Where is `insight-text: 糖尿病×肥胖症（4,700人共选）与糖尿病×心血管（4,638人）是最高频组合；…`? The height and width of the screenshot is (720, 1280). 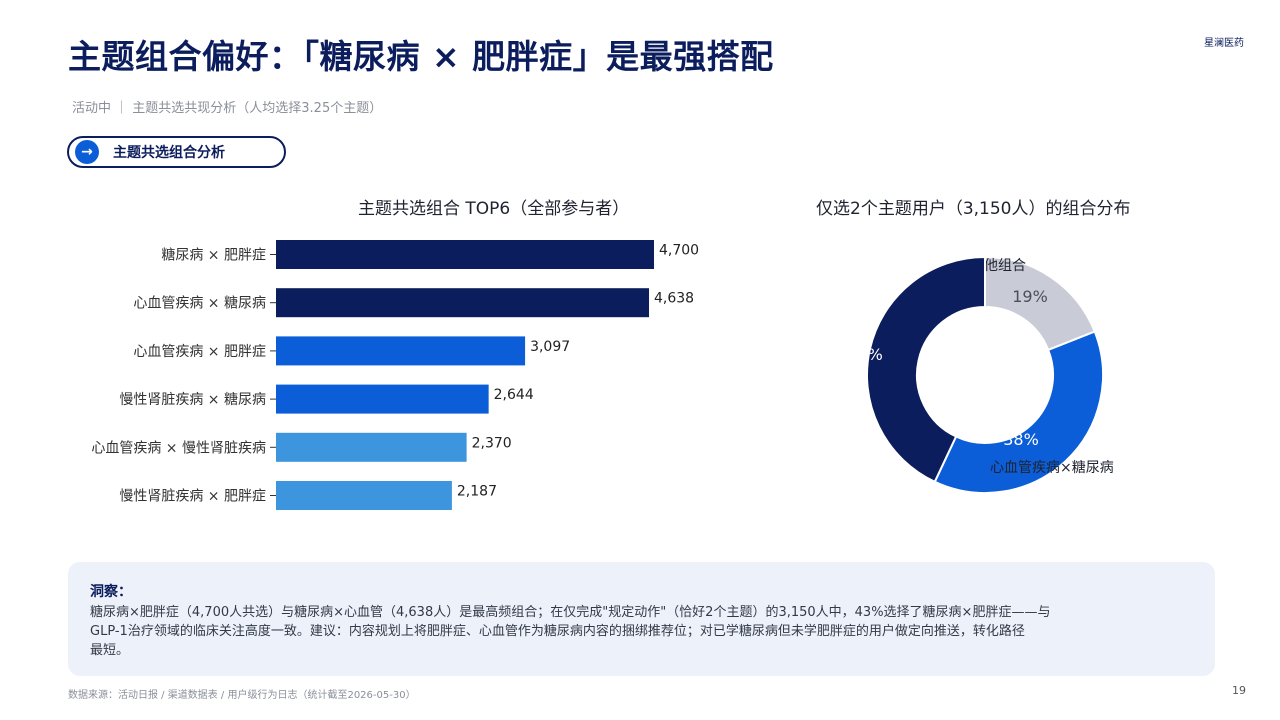
insight-text: 糖尿病×肥胖症（4,700人共选）与糖尿病×心血管（4,638人）是最高频组合；… is located at coordinates (641, 631).